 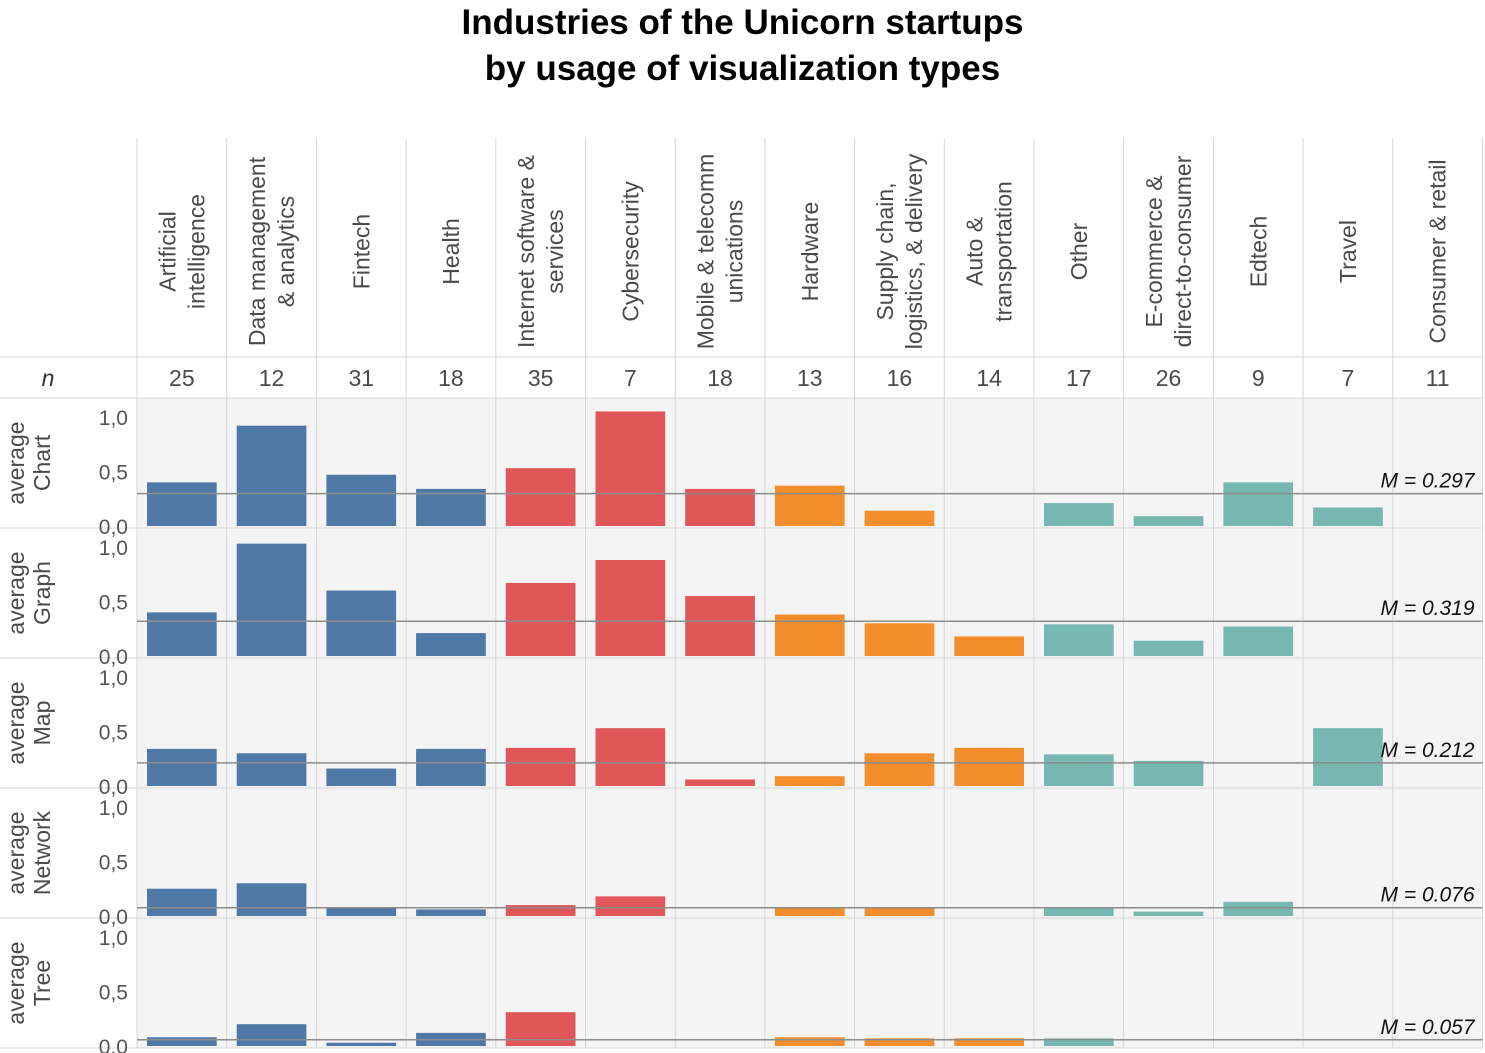 What do you see at coordinates (1438, 378) in the screenshot?
I see `n-value: 11` at bounding box center [1438, 378].